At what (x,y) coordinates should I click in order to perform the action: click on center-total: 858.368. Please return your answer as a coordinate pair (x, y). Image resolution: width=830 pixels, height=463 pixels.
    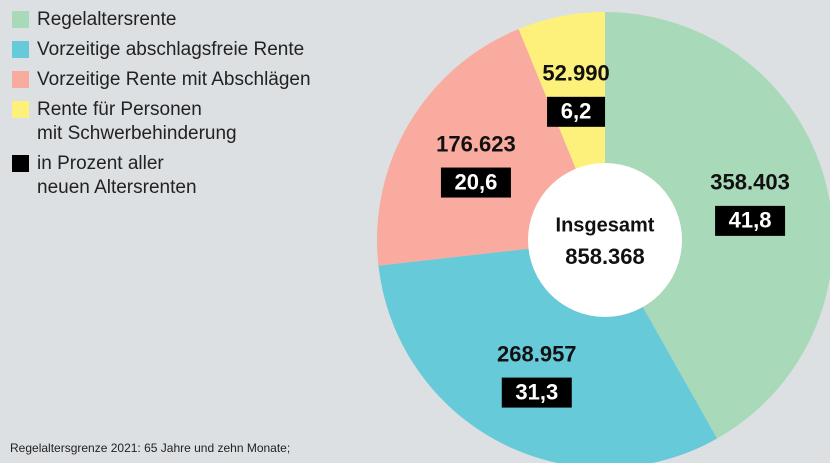
    Looking at the image, I should click on (605, 256).